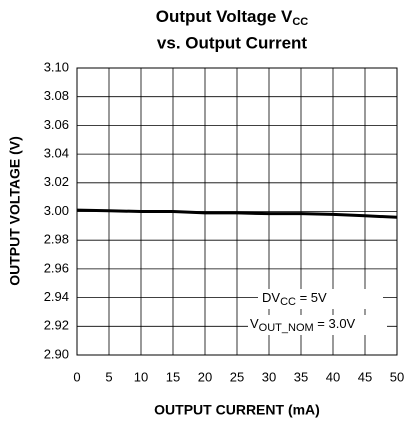 Image resolution: width=406 pixels, height=423 pixels. I want to click on y-tick-label: 2.92, so click(56, 325).